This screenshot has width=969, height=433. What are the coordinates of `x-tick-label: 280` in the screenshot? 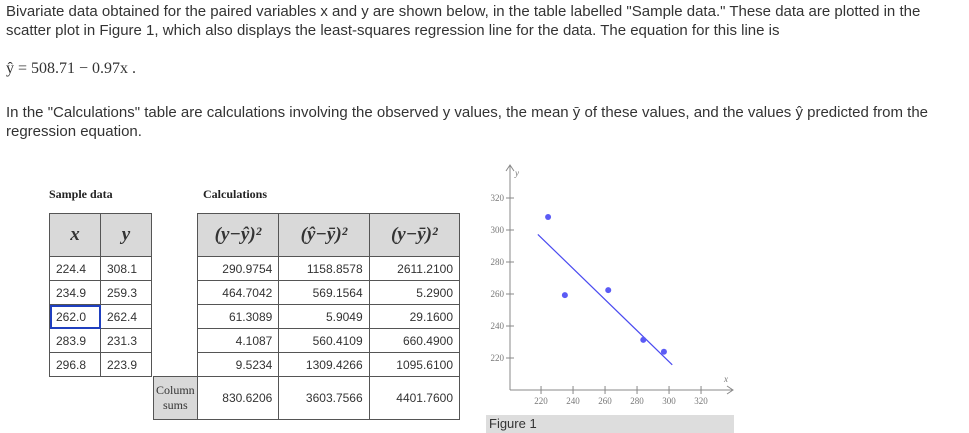 It's located at (637, 401).